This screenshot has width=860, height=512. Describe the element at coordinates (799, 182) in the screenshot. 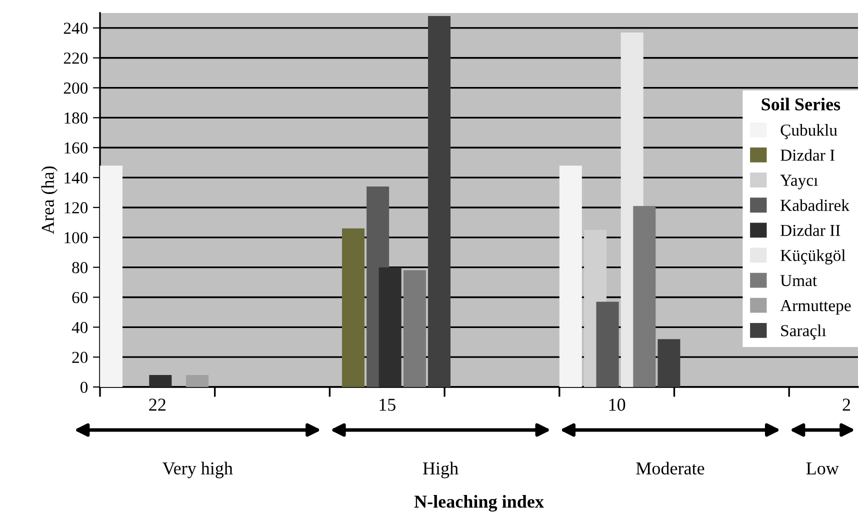

I see `legend-label: Yaycı` at that location.